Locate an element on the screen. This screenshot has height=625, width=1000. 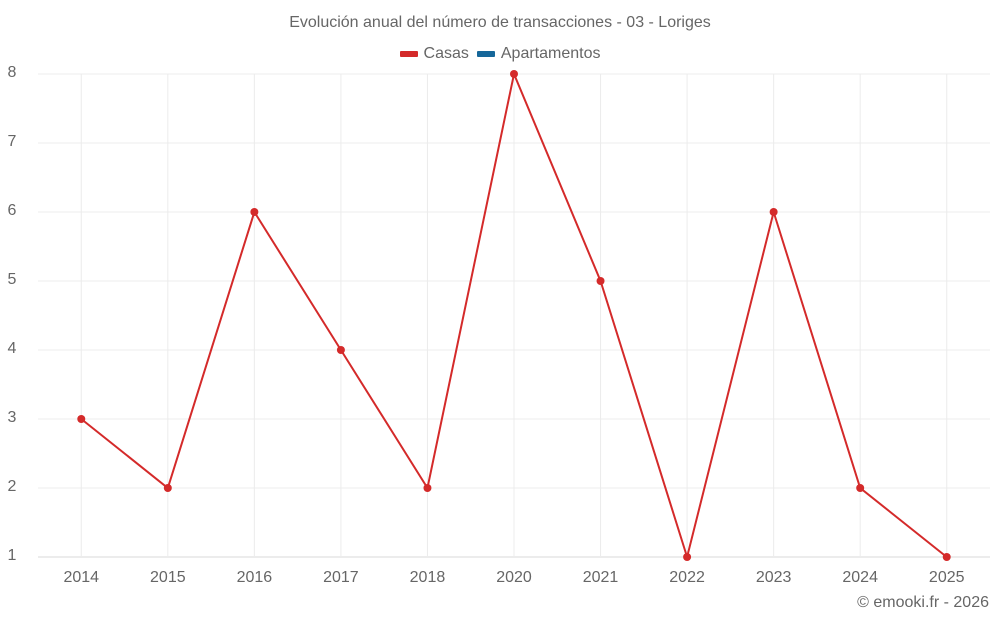
legend-label-apartamentos: Apartamentos is located at coordinates (550, 53).